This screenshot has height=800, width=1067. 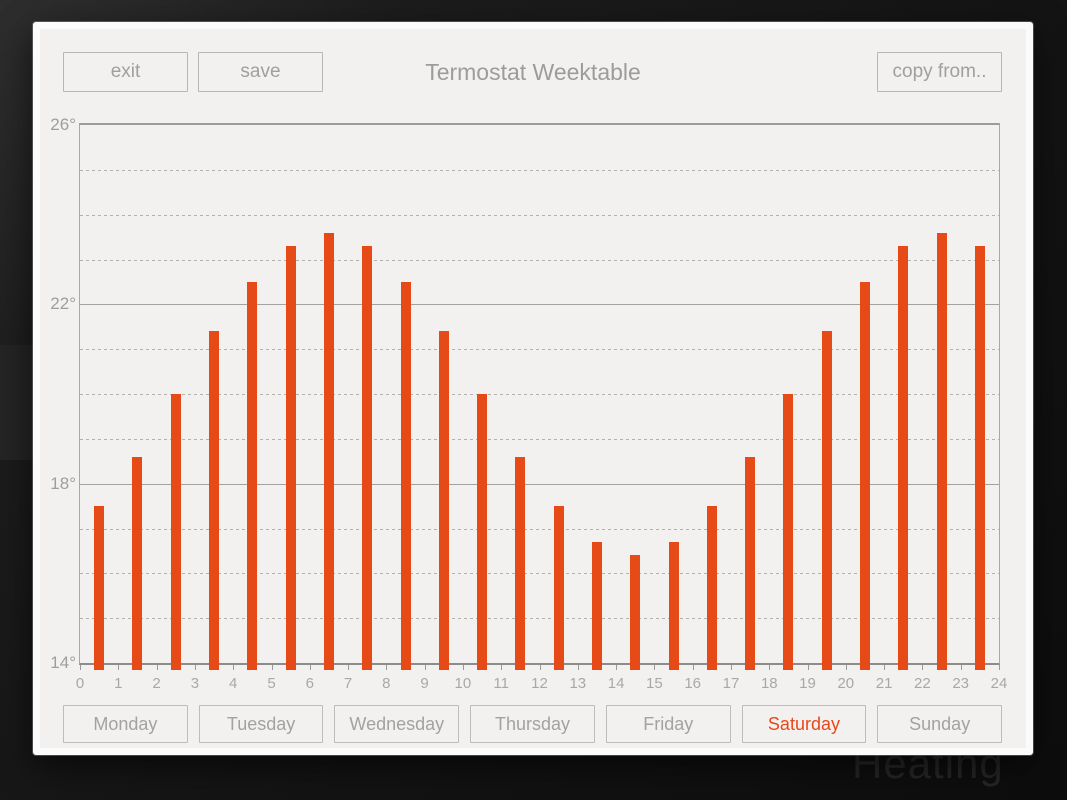 What do you see at coordinates (156, 683) in the screenshot?
I see `x-tick-label-2: 2` at bounding box center [156, 683].